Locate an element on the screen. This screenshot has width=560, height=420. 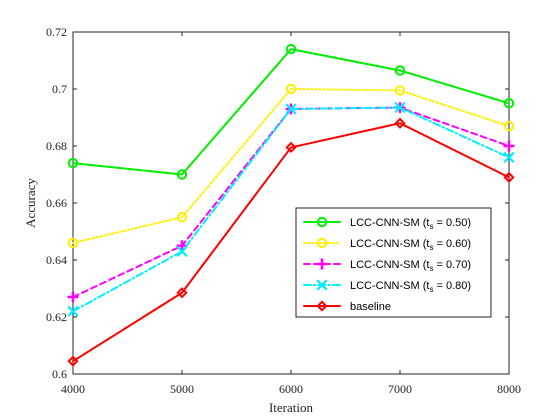
legend-item-2: LCC-CNN-SM (ts = 0.60) is located at coordinates (387, 244).